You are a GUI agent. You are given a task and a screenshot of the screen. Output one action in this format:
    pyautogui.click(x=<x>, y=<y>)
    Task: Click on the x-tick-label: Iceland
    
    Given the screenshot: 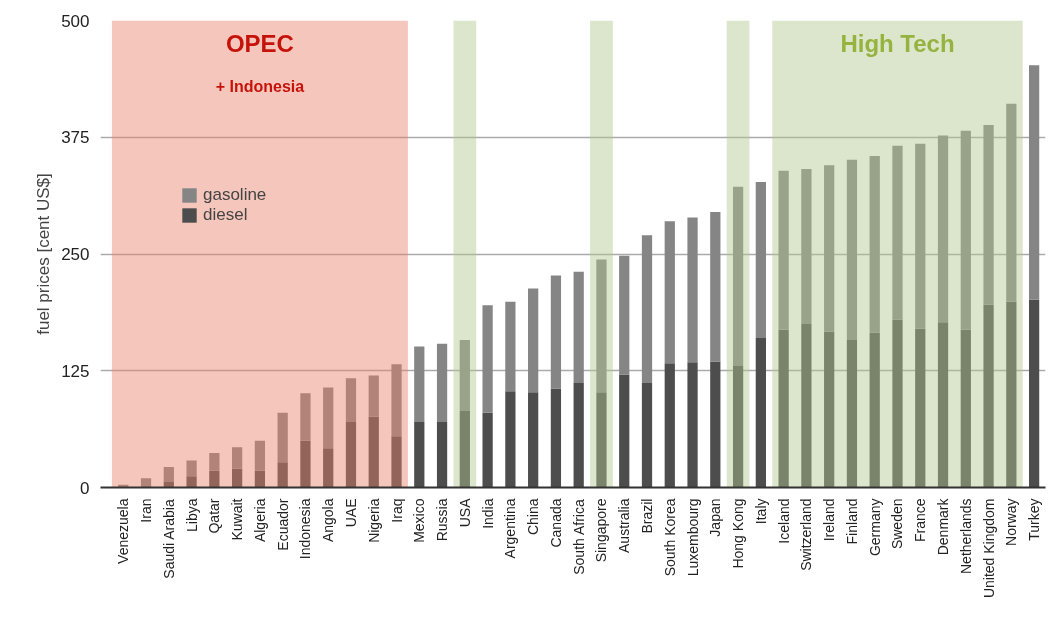 What is the action you would take?
    pyautogui.click(x=783, y=521)
    